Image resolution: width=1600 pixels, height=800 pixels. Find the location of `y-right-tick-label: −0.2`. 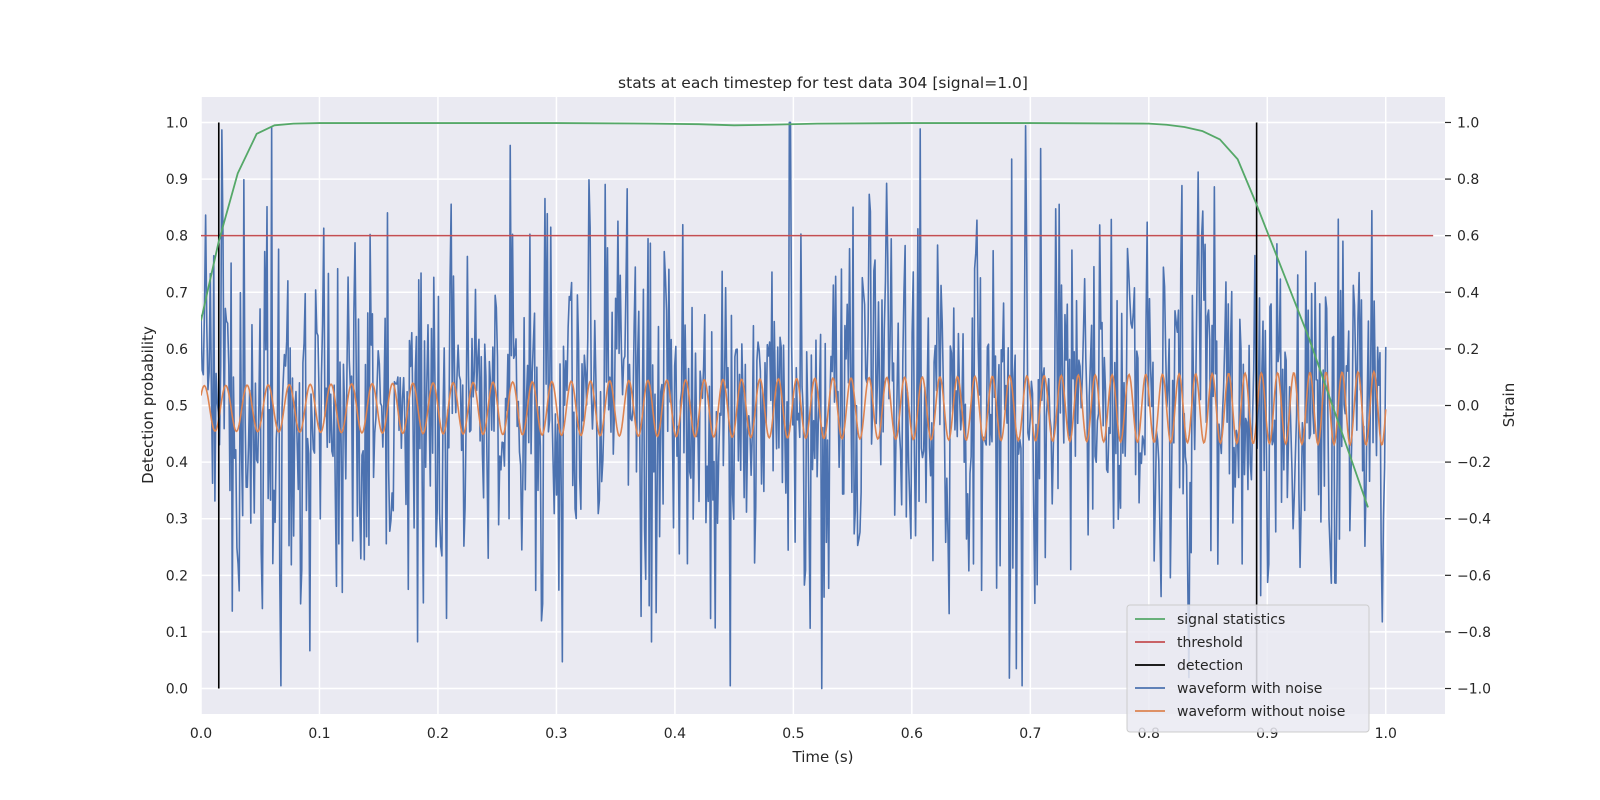

y-right-tick-label: −0.2 is located at coordinates (1474, 463).